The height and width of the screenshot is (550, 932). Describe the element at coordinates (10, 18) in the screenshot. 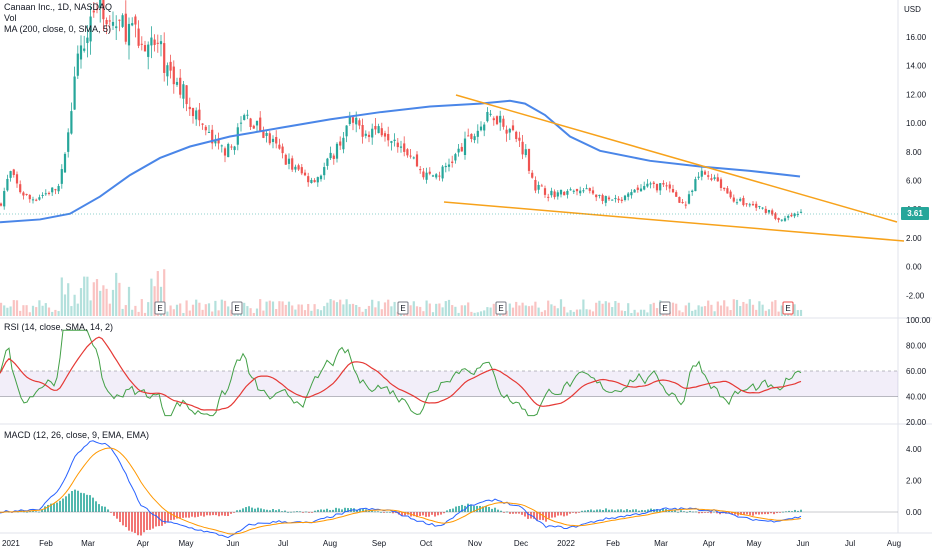

I see `volume-label: Vol` at that location.